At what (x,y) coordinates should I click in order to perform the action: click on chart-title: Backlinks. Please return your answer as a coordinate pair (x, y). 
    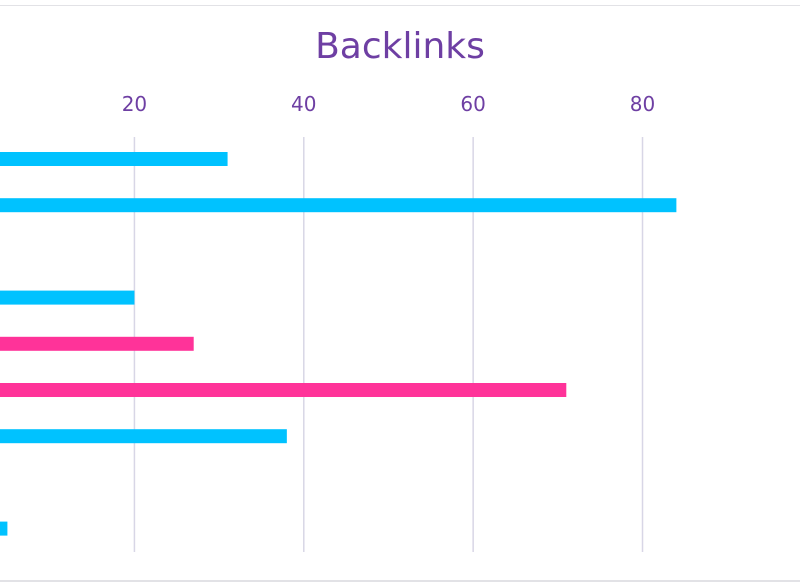
    Looking at the image, I should click on (400, 46).